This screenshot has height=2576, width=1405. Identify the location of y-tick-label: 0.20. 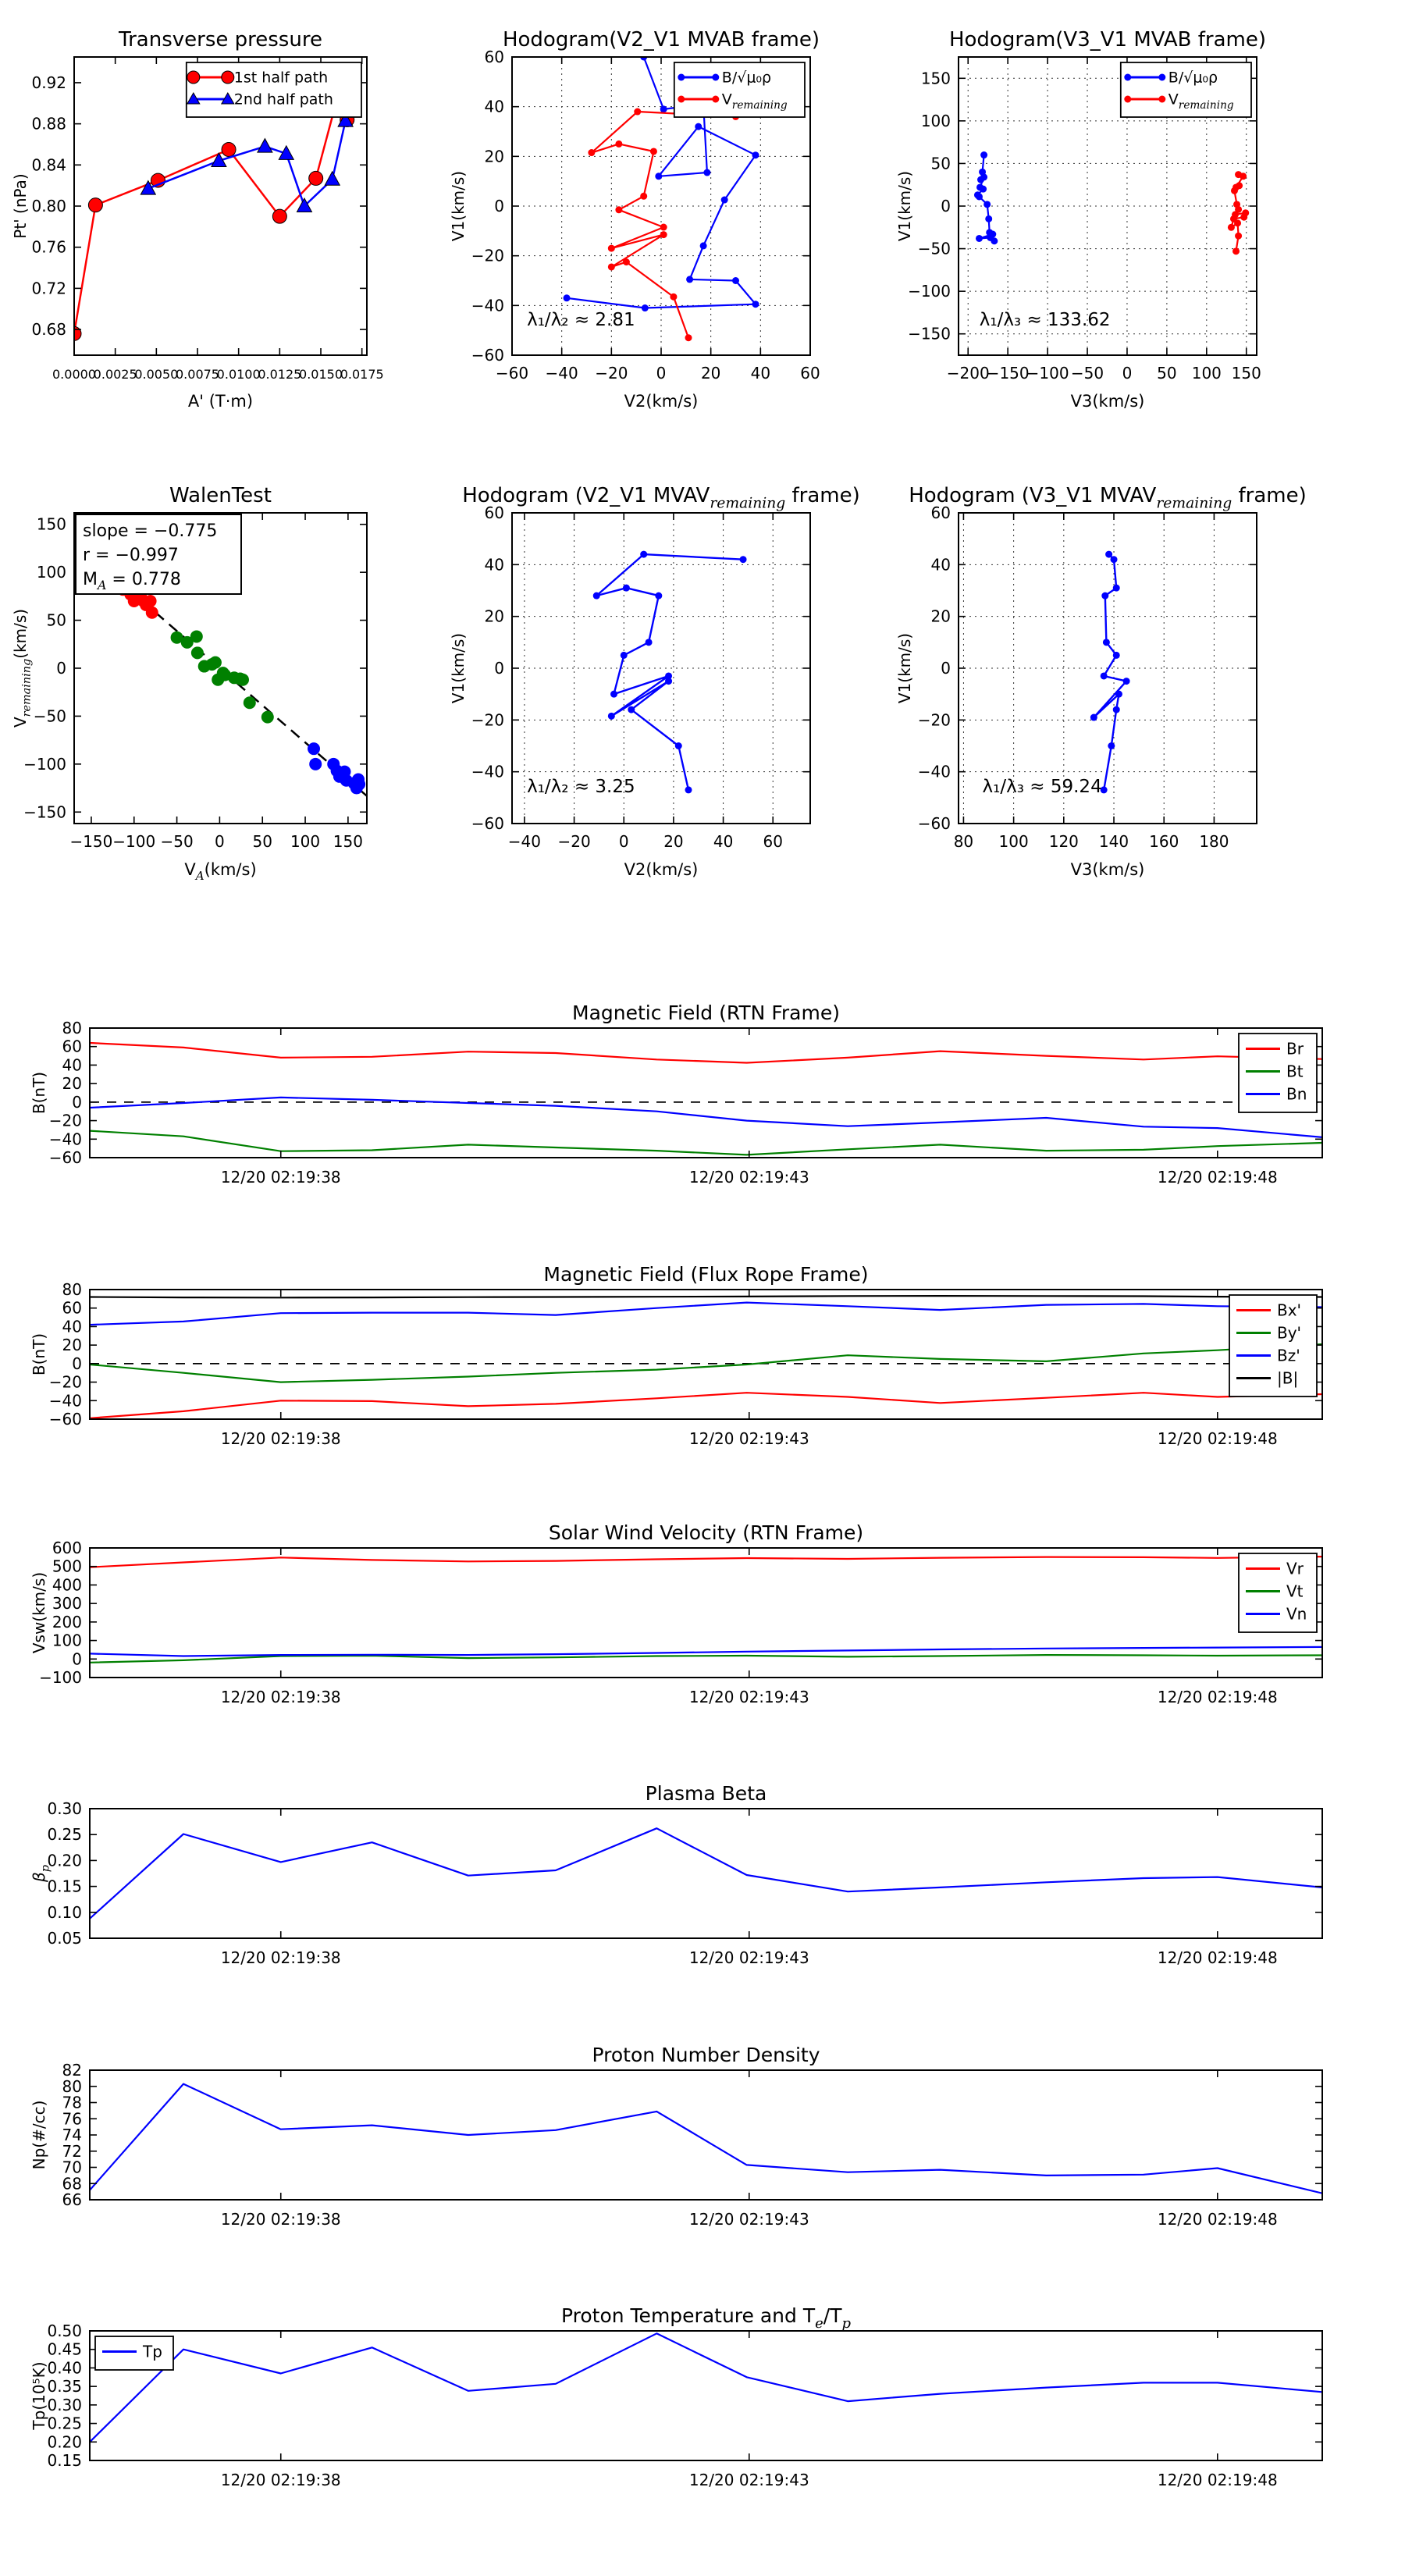
(64, 2441).